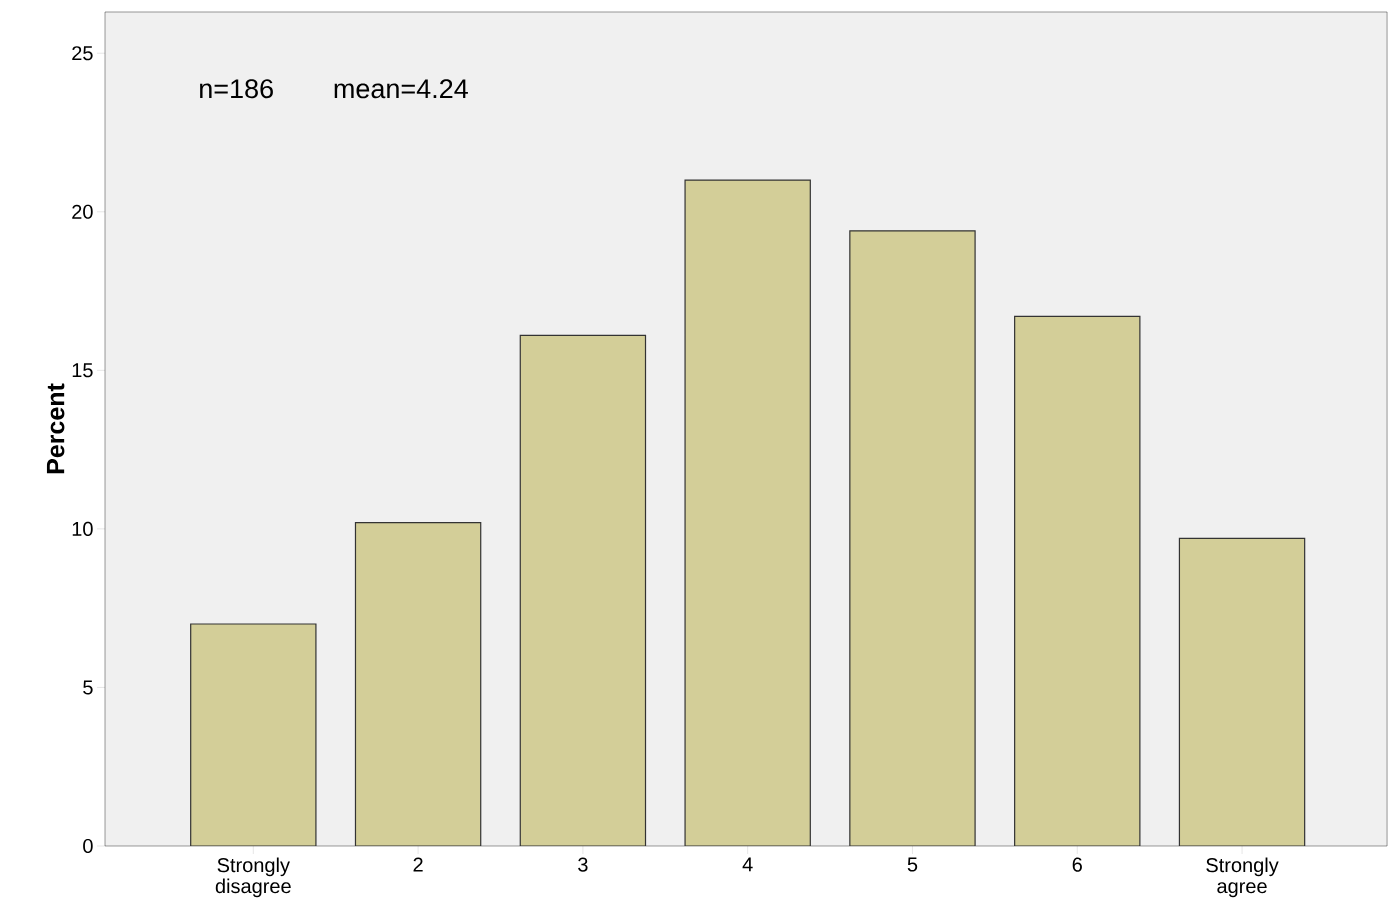 This screenshot has width=1389, height=913. I want to click on y-tick-label: 5, so click(88, 687).